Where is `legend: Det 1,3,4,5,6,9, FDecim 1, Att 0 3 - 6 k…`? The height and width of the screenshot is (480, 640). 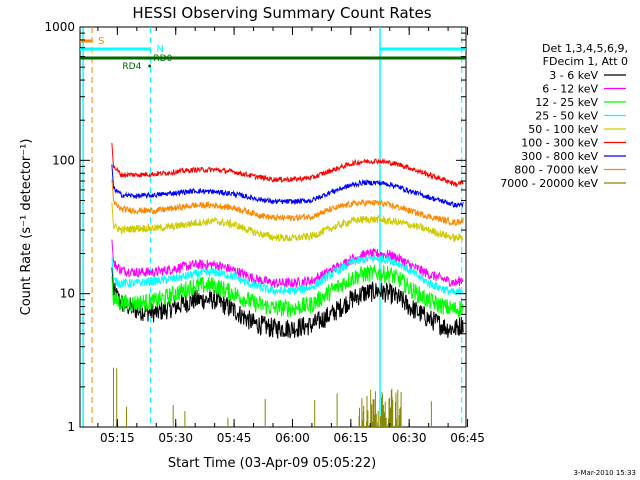 legend: Det 1,3,4,5,6,9, FDecim 1, Att 0 3 - 6 k… is located at coordinates (564, 116).